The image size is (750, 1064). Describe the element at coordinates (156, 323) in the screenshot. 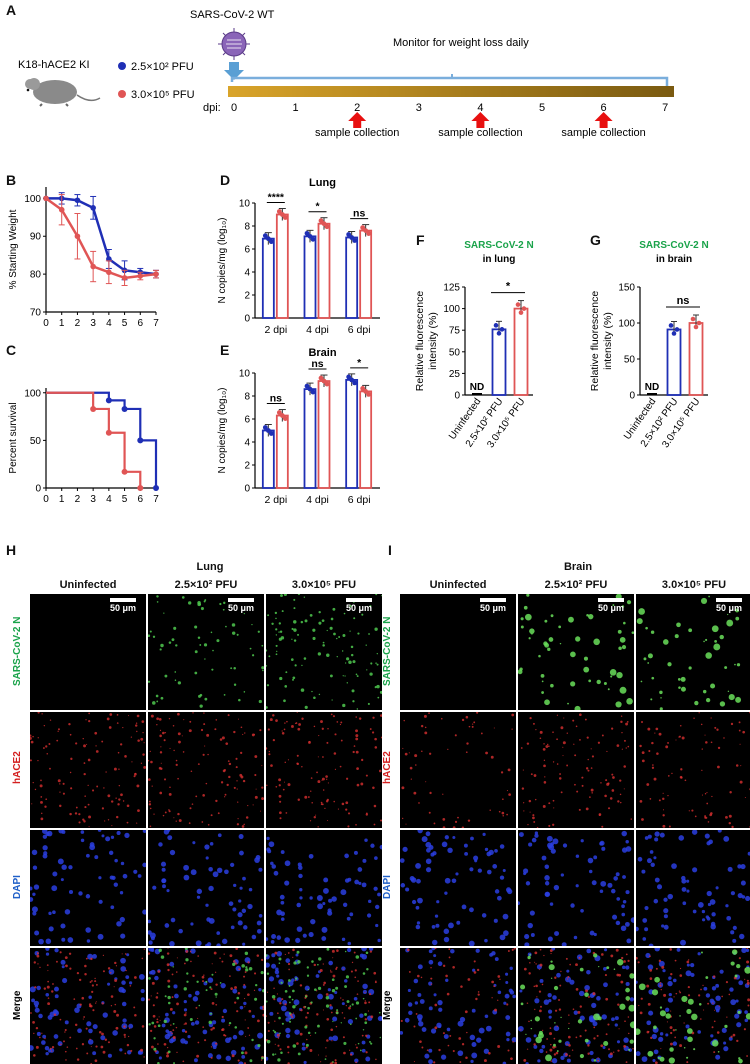

I see `weight-xtick: 7` at that location.